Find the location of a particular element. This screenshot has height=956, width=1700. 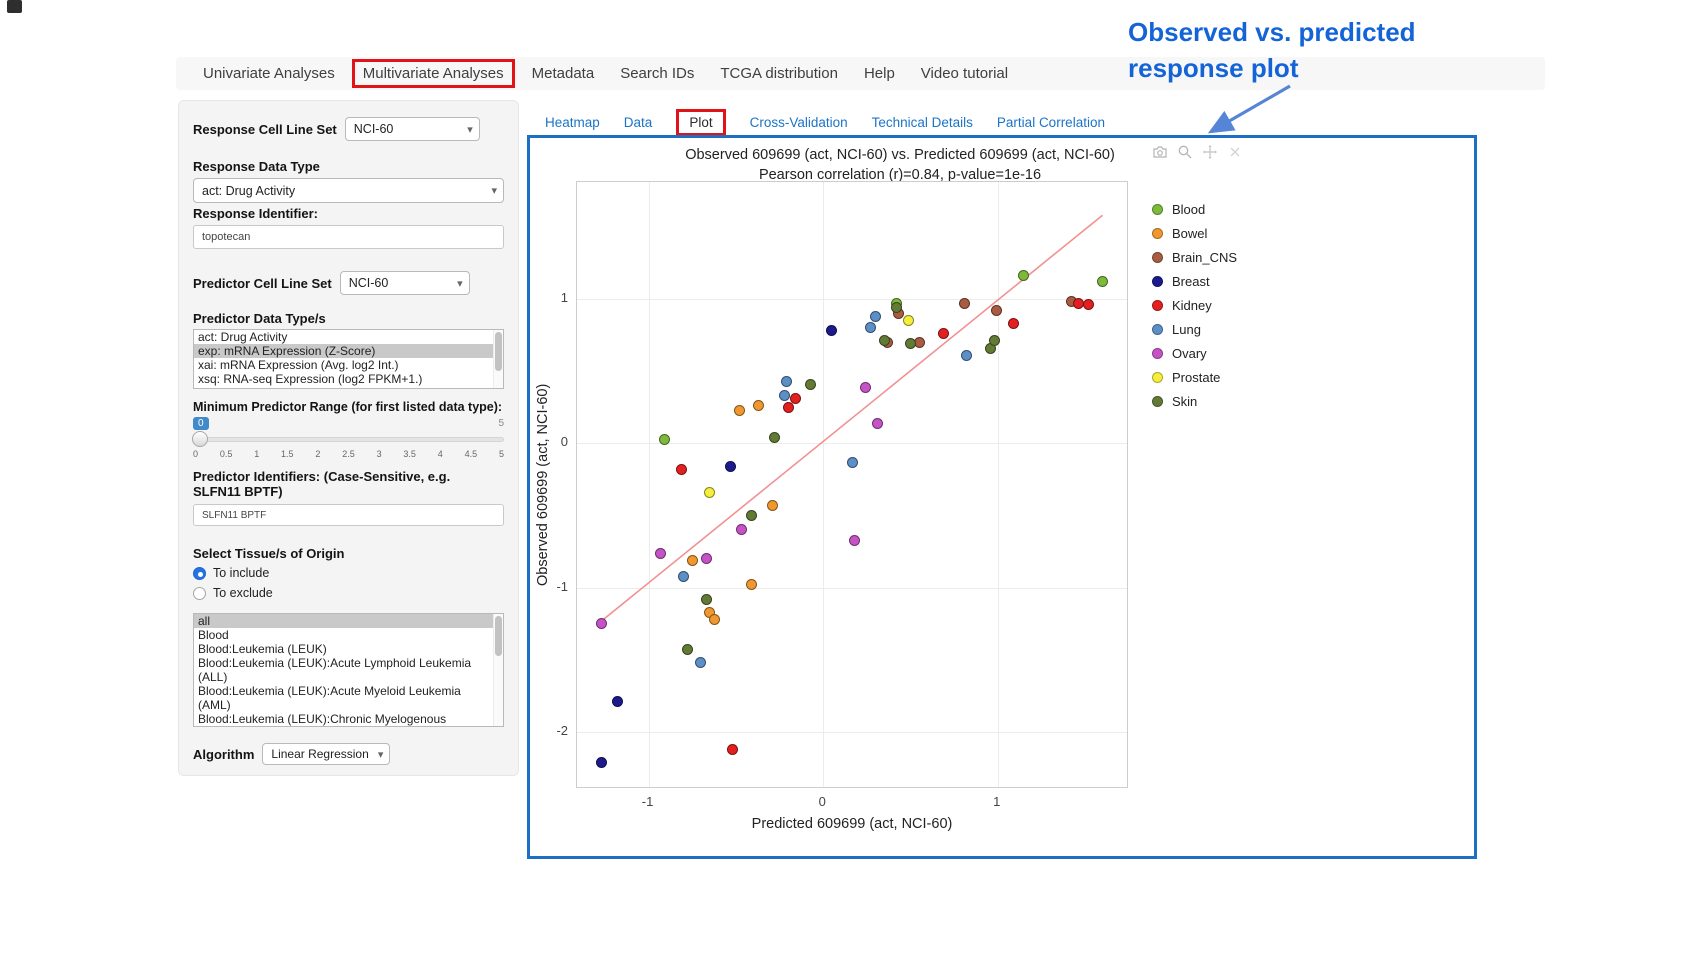

zoom-icon is located at coordinates (1185, 152).